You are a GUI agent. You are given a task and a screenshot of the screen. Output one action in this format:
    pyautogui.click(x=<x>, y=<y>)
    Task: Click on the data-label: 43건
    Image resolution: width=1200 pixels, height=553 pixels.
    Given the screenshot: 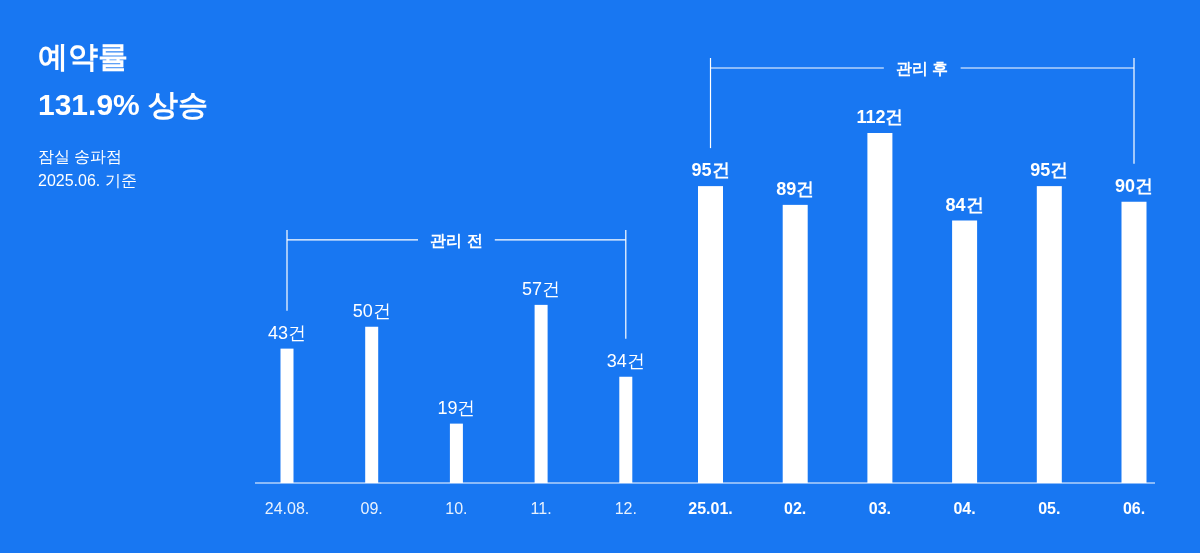 What is the action you would take?
    pyautogui.click(x=287, y=332)
    